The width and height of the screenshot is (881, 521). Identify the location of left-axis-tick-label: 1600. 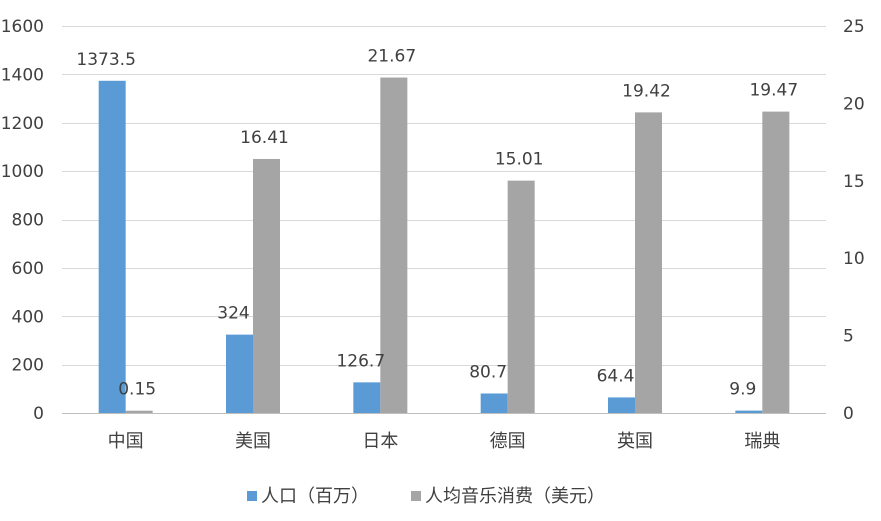
(22, 27).